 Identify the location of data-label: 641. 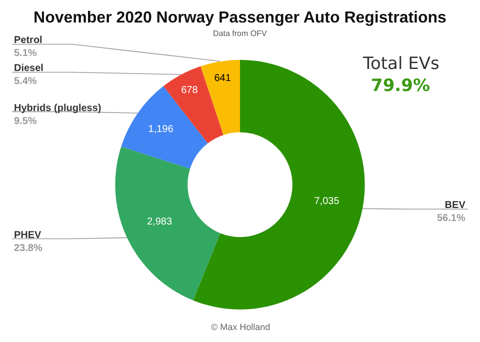
(223, 78).